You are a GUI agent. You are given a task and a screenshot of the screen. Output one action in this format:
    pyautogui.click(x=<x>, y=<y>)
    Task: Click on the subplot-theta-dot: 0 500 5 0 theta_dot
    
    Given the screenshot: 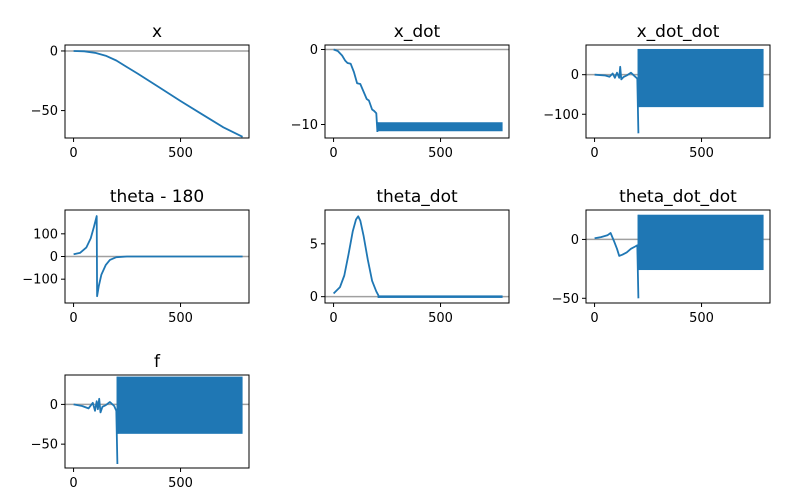 What is the action you would take?
    pyautogui.click(x=410, y=256)
    